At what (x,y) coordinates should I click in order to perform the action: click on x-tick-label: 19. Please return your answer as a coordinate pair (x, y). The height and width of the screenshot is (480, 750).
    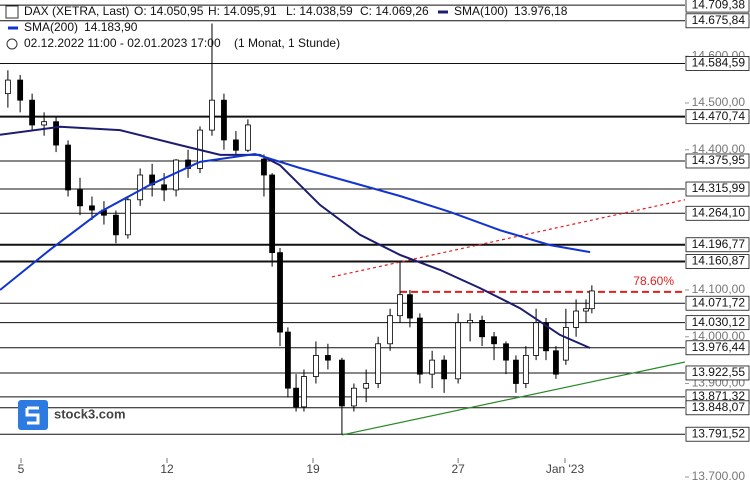
    Looking at the image, I should click on (313, 469).